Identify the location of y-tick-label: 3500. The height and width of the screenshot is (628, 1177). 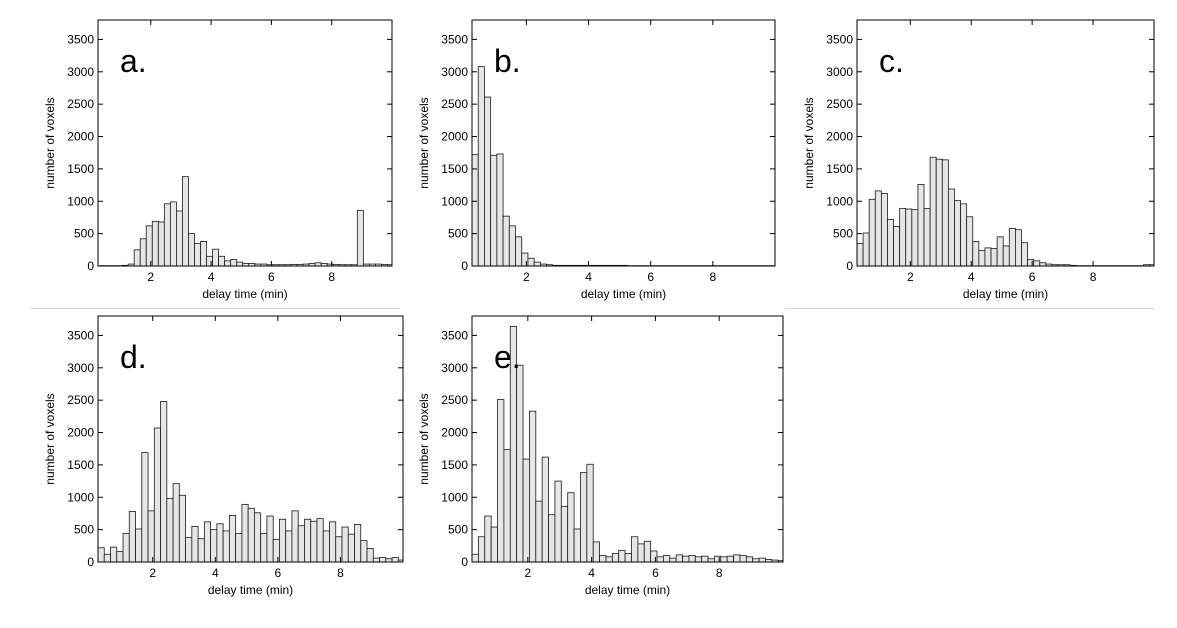
(839, 39).